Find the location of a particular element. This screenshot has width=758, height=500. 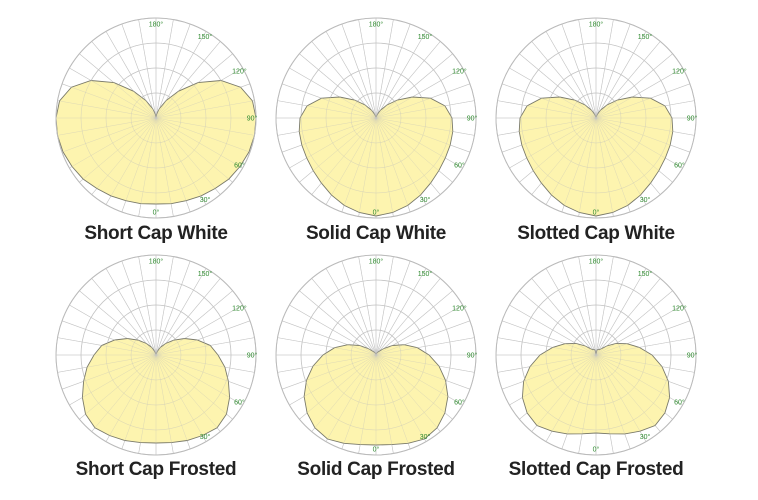

outer-ring is located at coordinates (596, 118).